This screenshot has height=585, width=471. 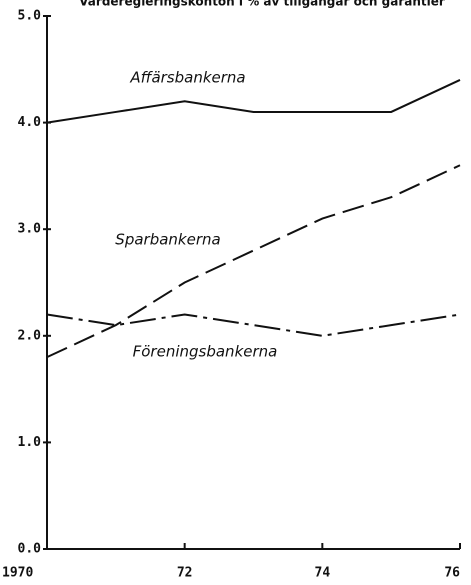 What do you see at coordinates (17, 573) in the screenshot?
I see `x-tick-label: 1970` at bounding box center [17, 573].